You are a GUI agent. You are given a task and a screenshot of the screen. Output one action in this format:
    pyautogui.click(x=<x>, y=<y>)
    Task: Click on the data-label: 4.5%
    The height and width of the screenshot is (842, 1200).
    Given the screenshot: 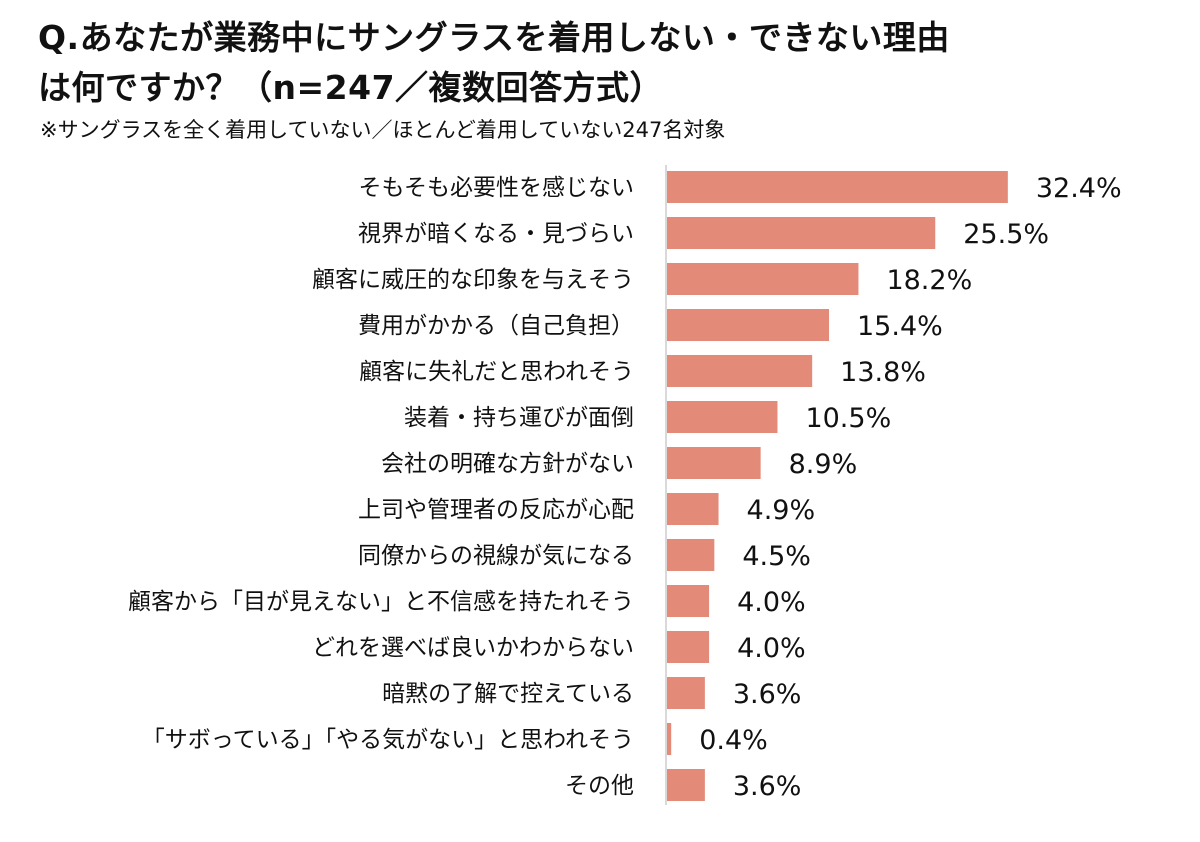 What is the action you would take?
    pyautogui.click(x=776, y=556)
    